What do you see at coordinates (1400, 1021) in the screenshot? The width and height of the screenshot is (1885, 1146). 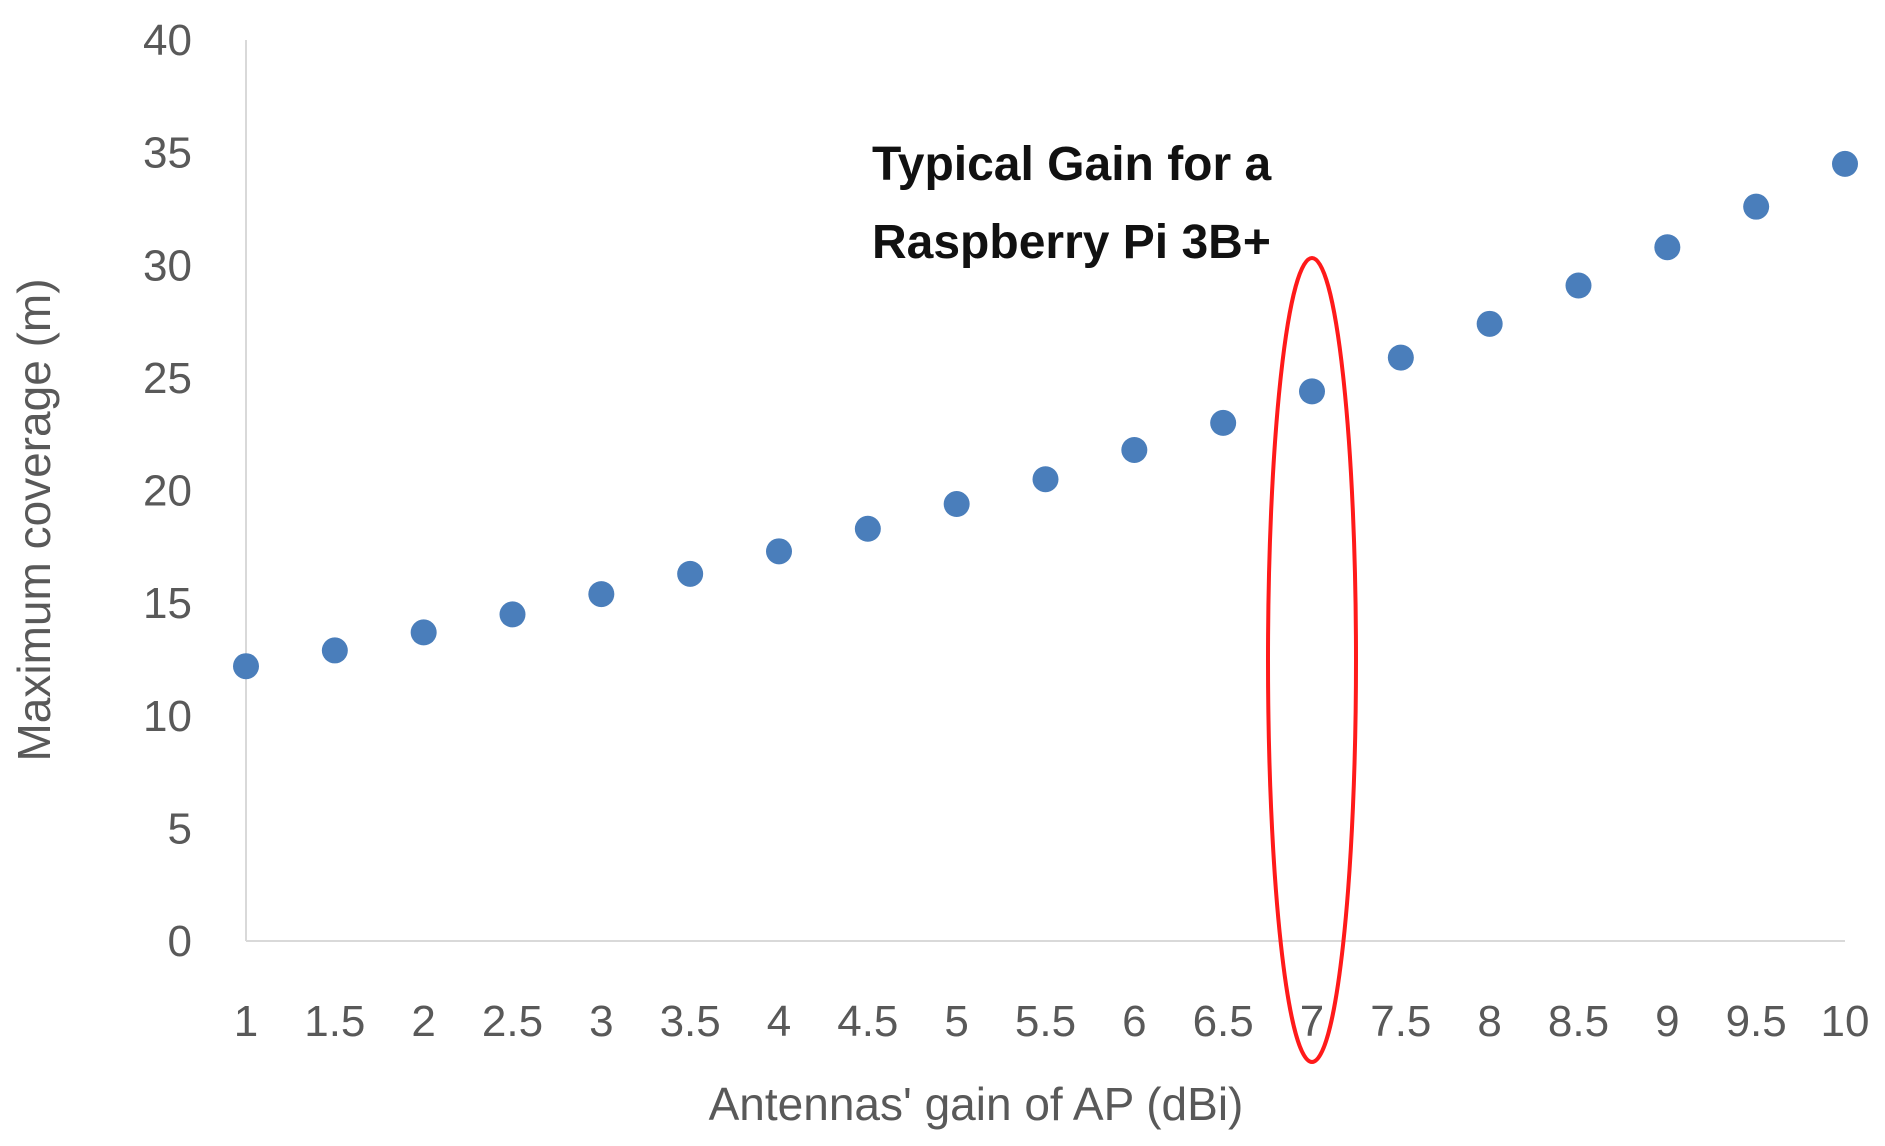 I see `x-tick-label: 7.5` at bounding box center [1400, 1021].